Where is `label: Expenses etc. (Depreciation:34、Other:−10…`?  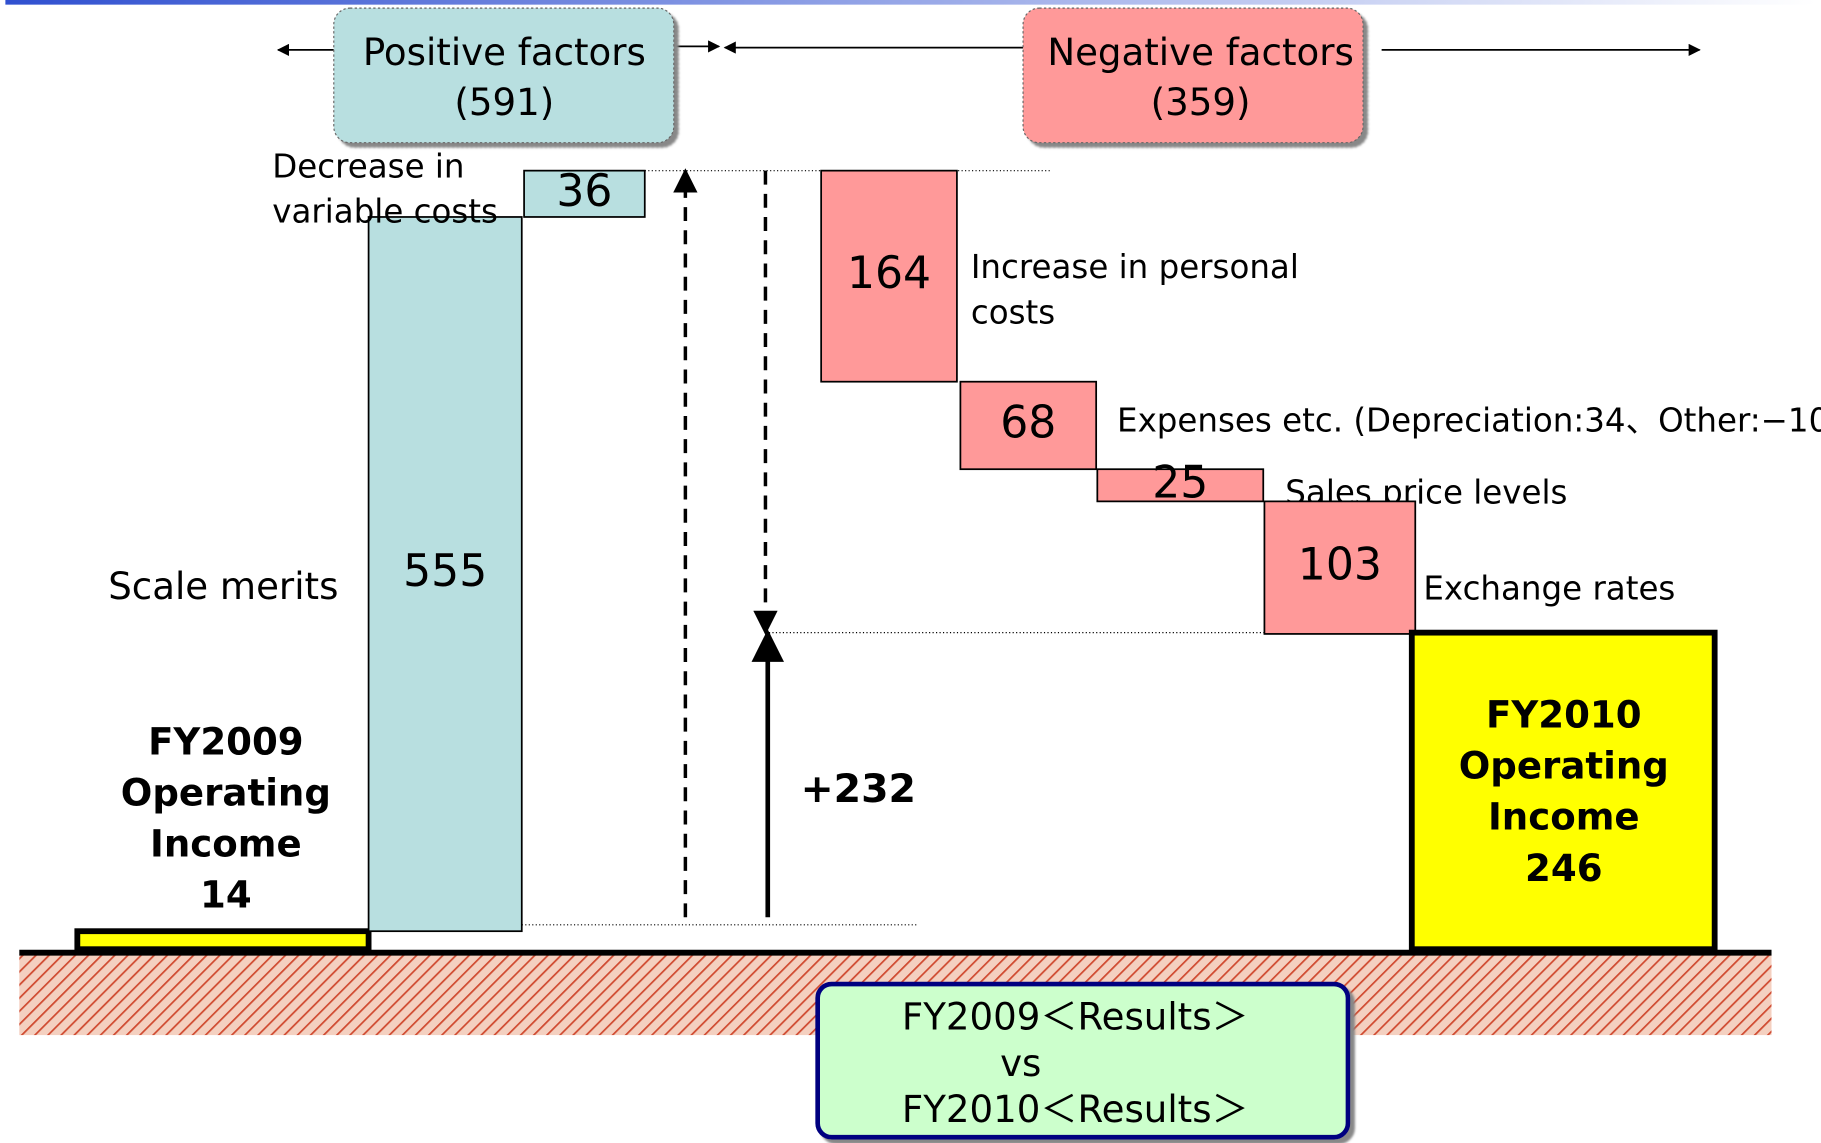 label: Expenses etc. (Depreciation:34、Other:−10… is located at coordinates (1469, 420).